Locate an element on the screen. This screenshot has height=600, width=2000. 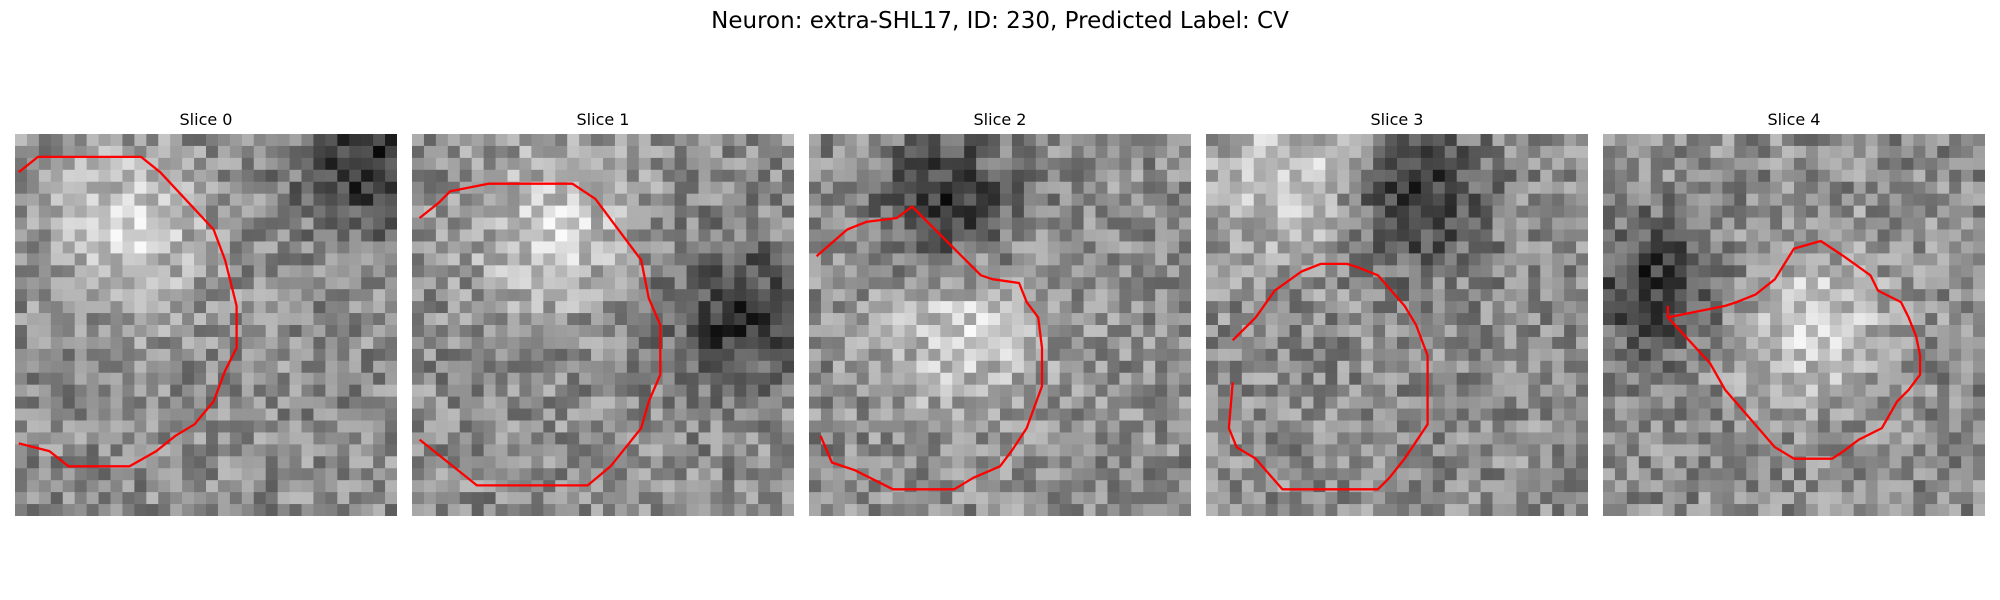
slice-panel-3: Slice 3 is located at coordinates (1397, 312).